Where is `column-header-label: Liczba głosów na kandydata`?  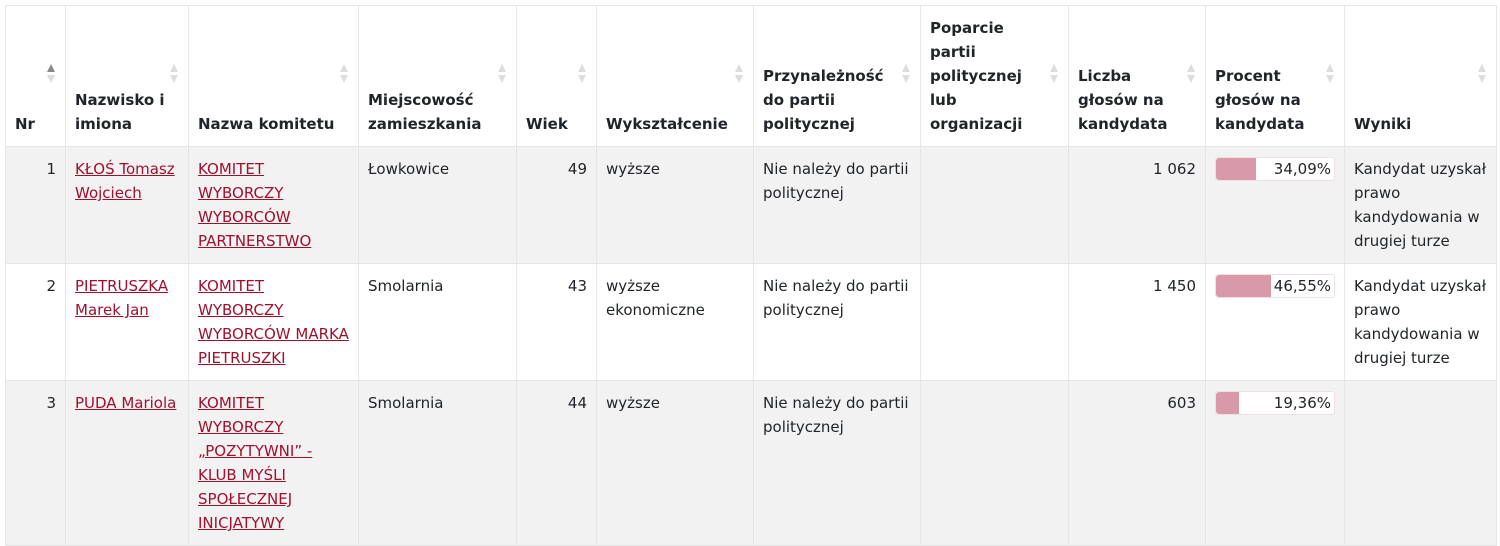
column-header-label: Liczba głosów na kandydata is located at coordinates (1123, 100).